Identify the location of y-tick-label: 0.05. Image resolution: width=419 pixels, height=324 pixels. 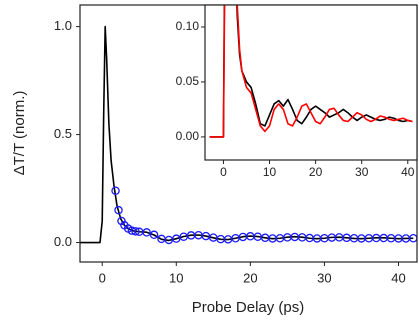
(188, 81).